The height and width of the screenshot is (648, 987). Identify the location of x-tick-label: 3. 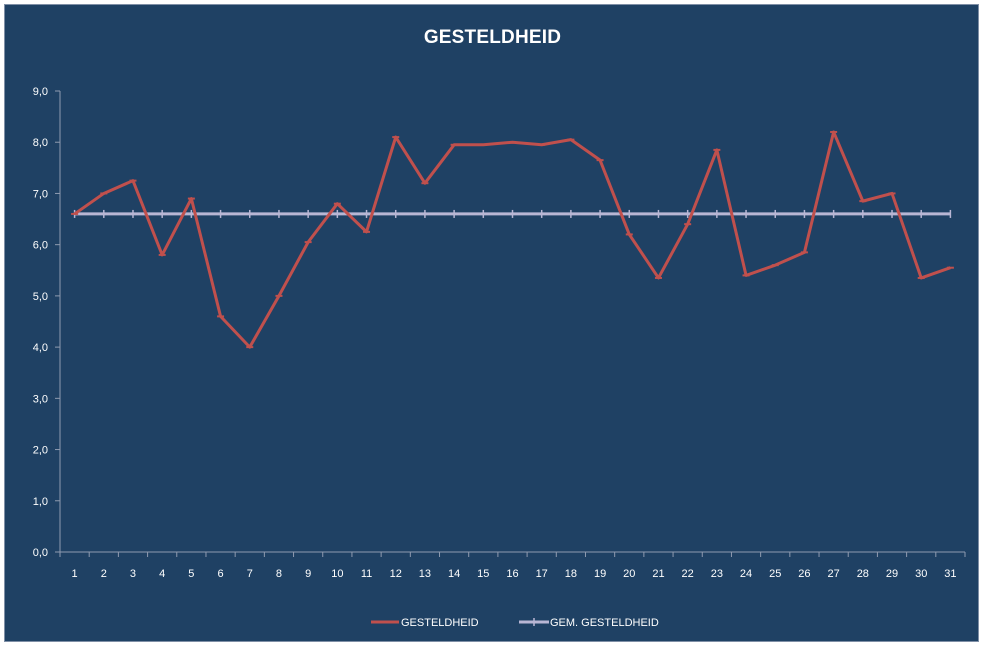
(133, 574).